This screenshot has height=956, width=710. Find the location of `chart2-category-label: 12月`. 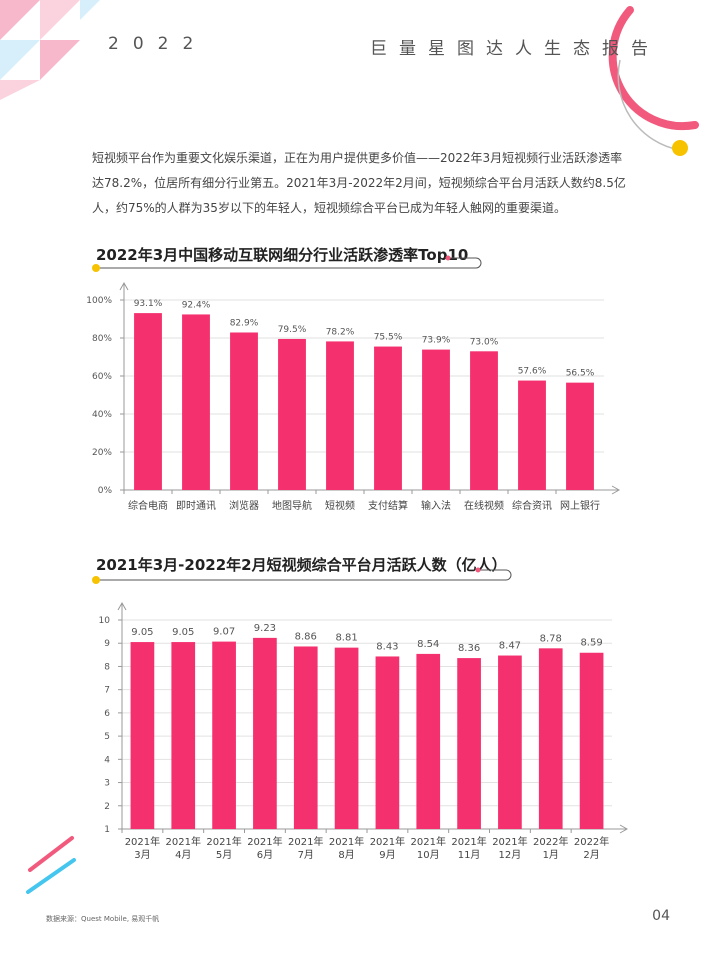

chart2-category-label: 12月 is located at coordinates (510, 855).